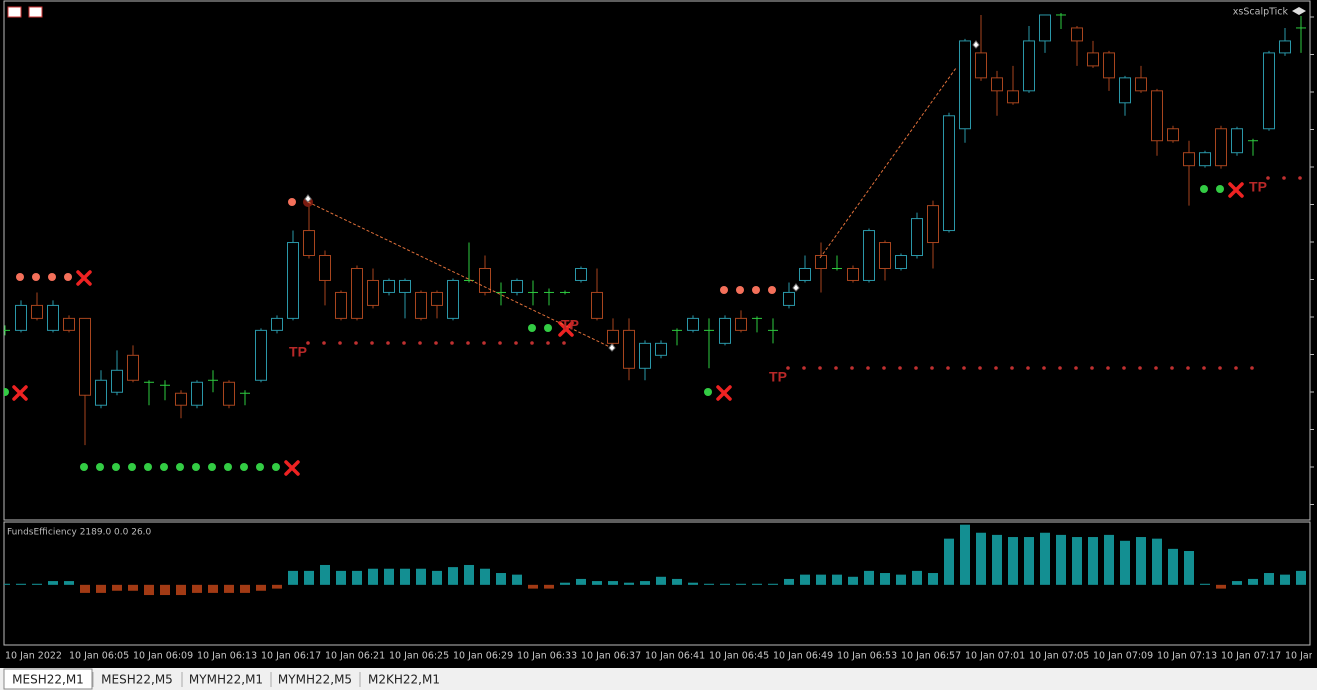 This screenshot has width=1317, height=690. I want to click on tp-label: TP, so click(298, 352).